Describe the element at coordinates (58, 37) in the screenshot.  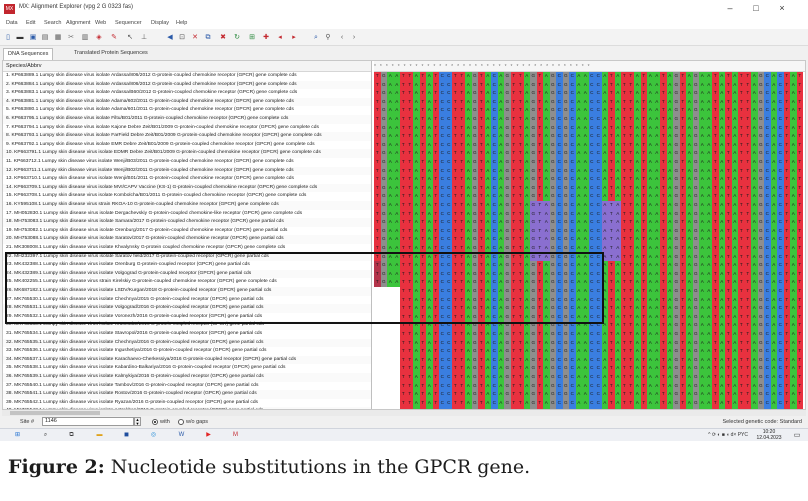
I see `table-icon: ▦` at that location.